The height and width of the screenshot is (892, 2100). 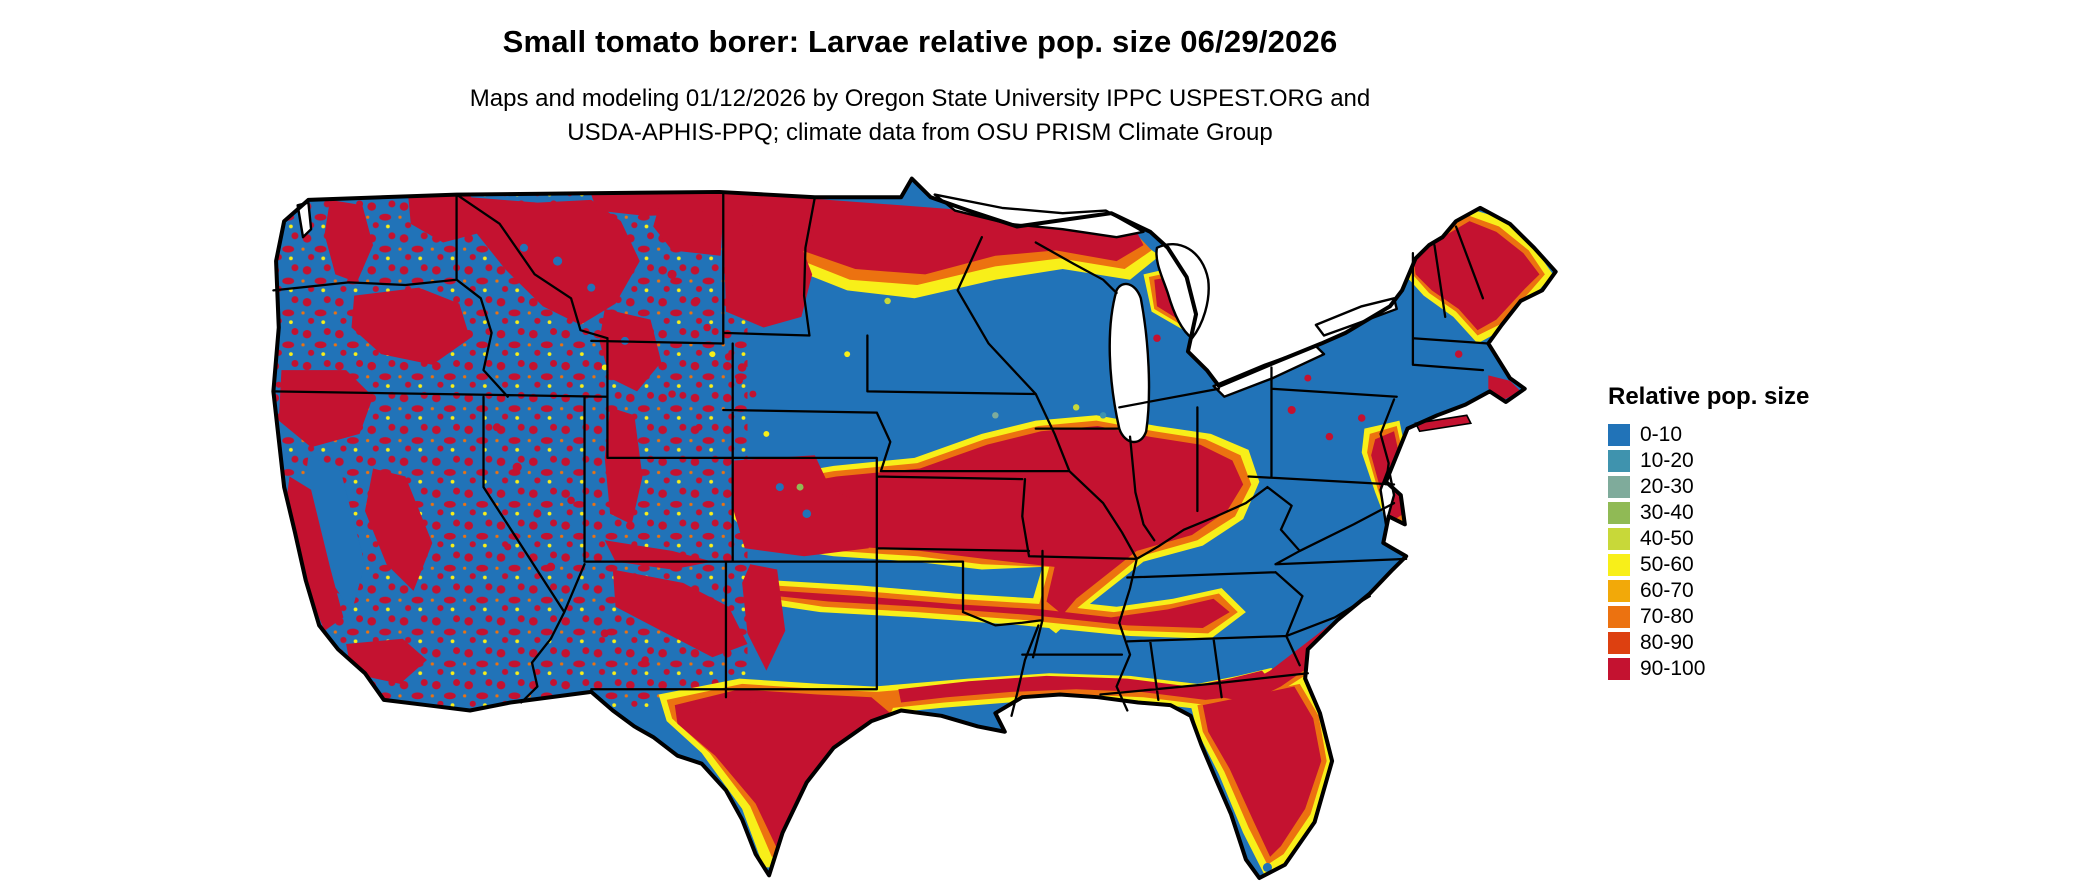 What do you see at coordinates (1708, 434) in the screenshot?
I see `legend-item: 0-10` at bounding box center [1708, 434].